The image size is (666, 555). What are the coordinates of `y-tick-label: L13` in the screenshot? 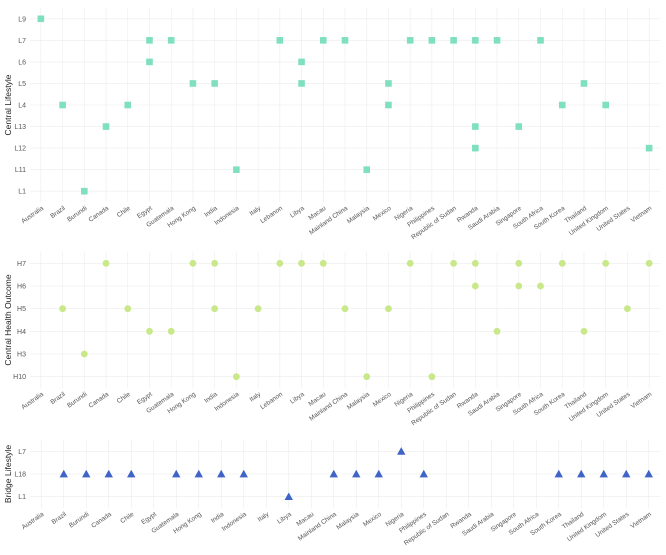 It's located at (20, 127).